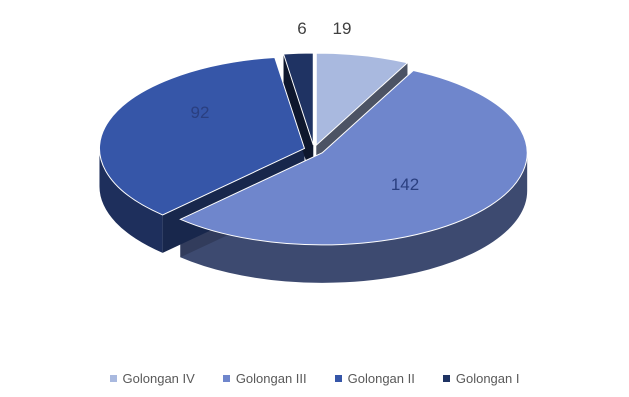 This screenshot has height=397, width=629. Describe the element at coordinates (338, 378) in the screenshot. I see `legend-swatch-golongan-ii` at that location.